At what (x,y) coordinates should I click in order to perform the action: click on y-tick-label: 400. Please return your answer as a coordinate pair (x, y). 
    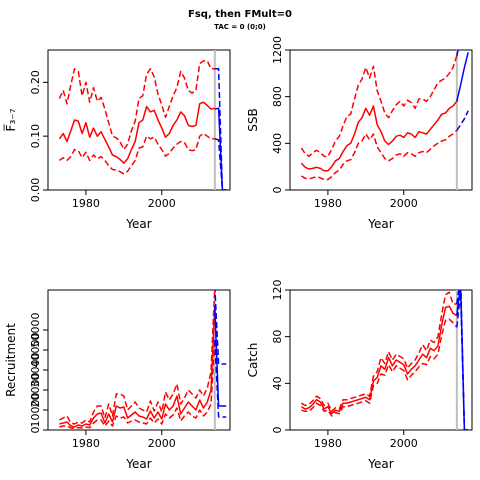
    Looking at the image, I should click on (277, 143).